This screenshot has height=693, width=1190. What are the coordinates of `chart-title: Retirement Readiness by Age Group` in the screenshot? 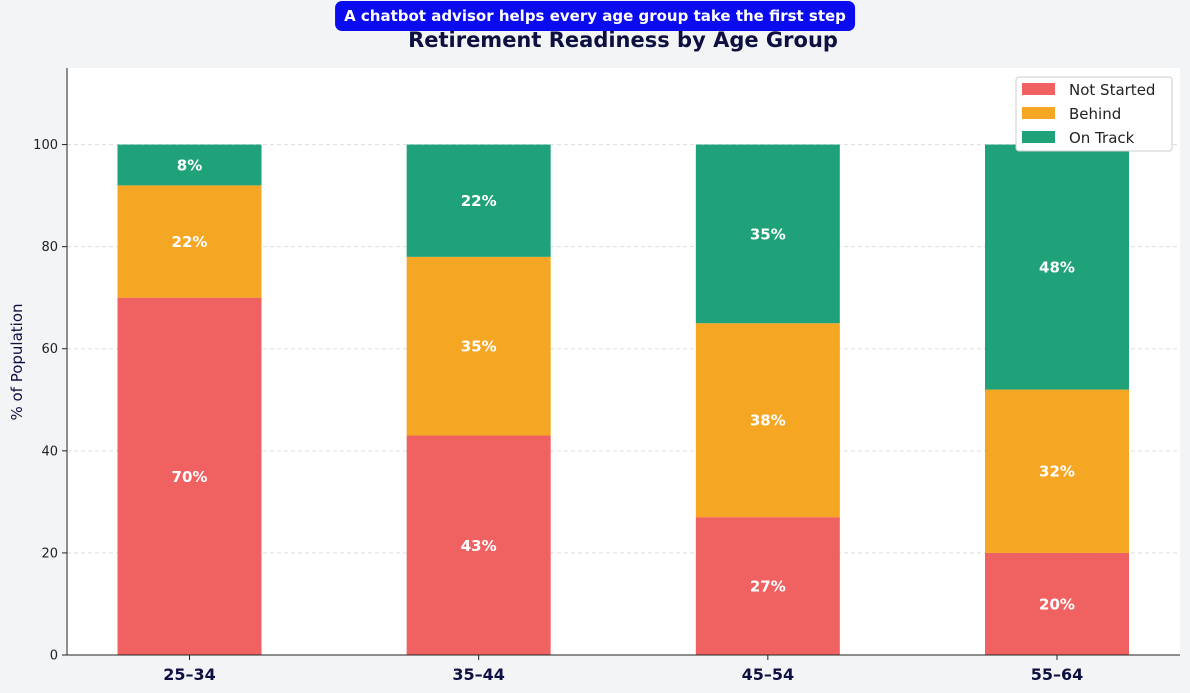 It's located at (623, 40).